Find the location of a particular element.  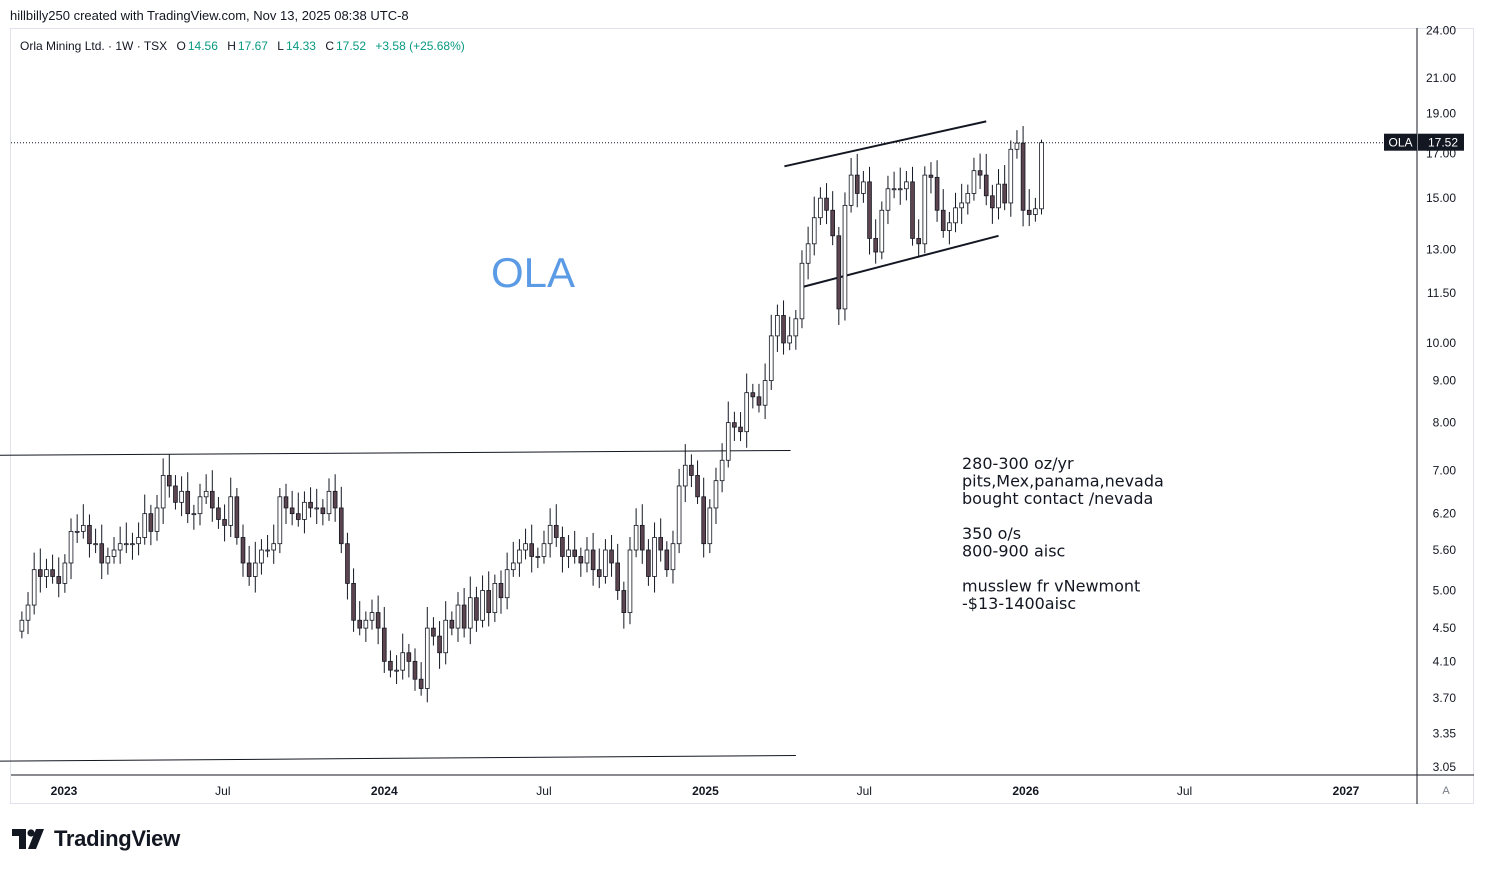

y-tick-label: 8.00 is located at coordinates (1445, 423).